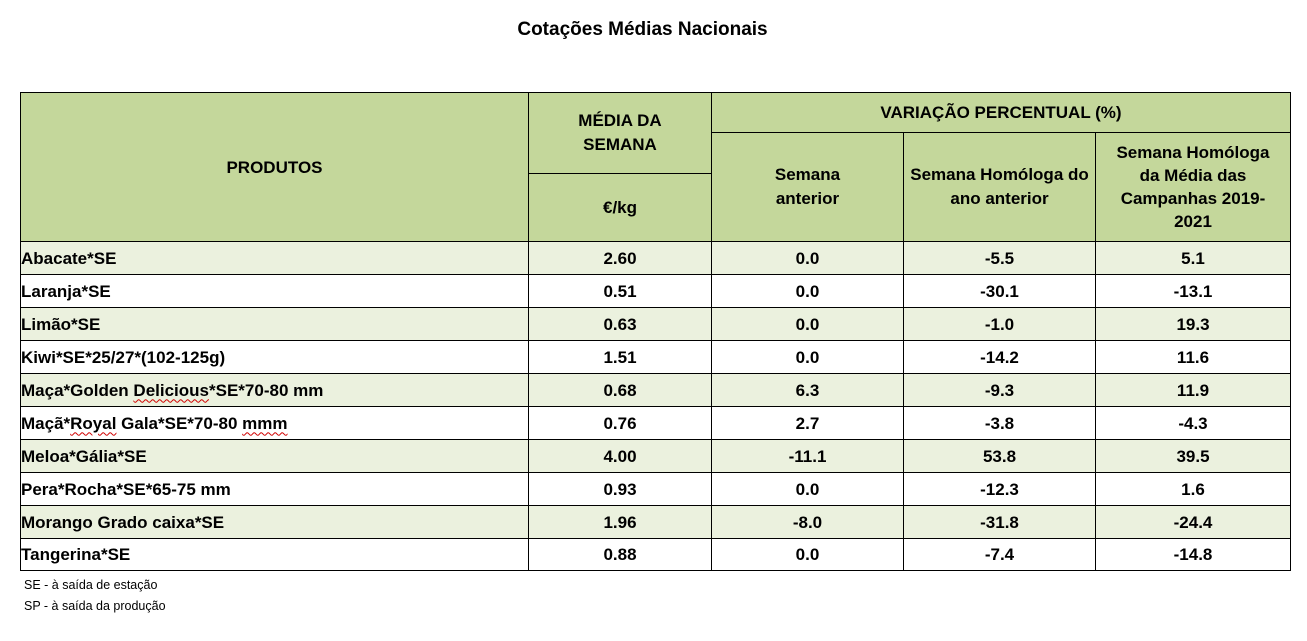  What do you see at coordinates (620, 522) in the screenshot?
I see `media-cell: 1.96` at bounding box center [620, 522].